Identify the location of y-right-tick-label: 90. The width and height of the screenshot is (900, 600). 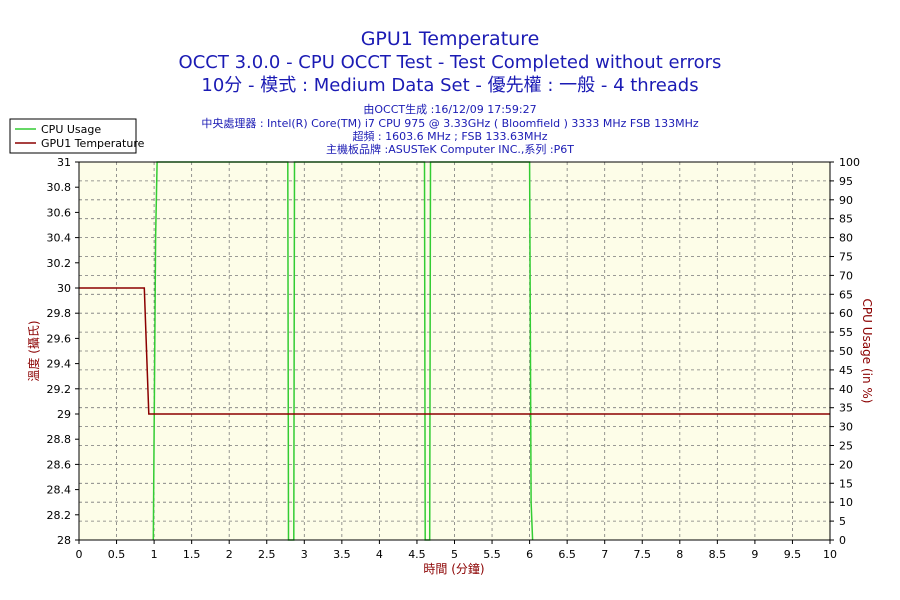
(846, 200).